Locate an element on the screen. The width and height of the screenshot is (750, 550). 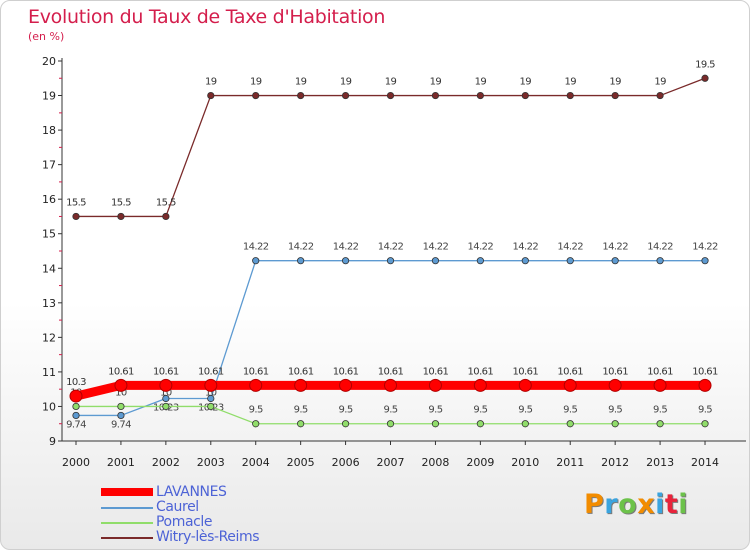
x-tick-label: 2000 is located at coordinates (76, 462).